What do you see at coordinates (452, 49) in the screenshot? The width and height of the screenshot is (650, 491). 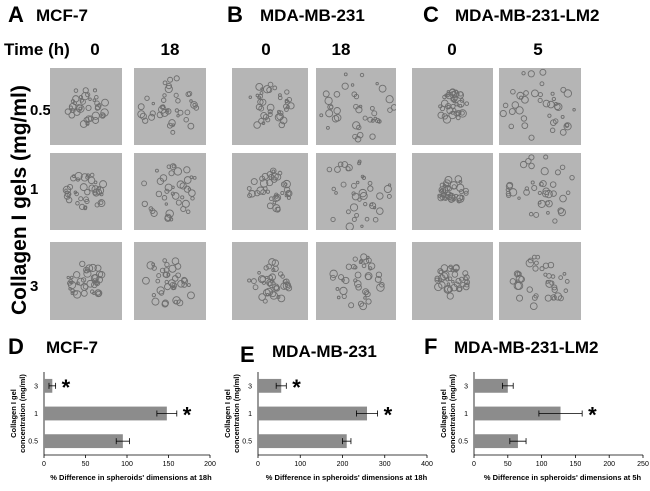 I see `time-c-0: 0` at bounding box center [452, 49].